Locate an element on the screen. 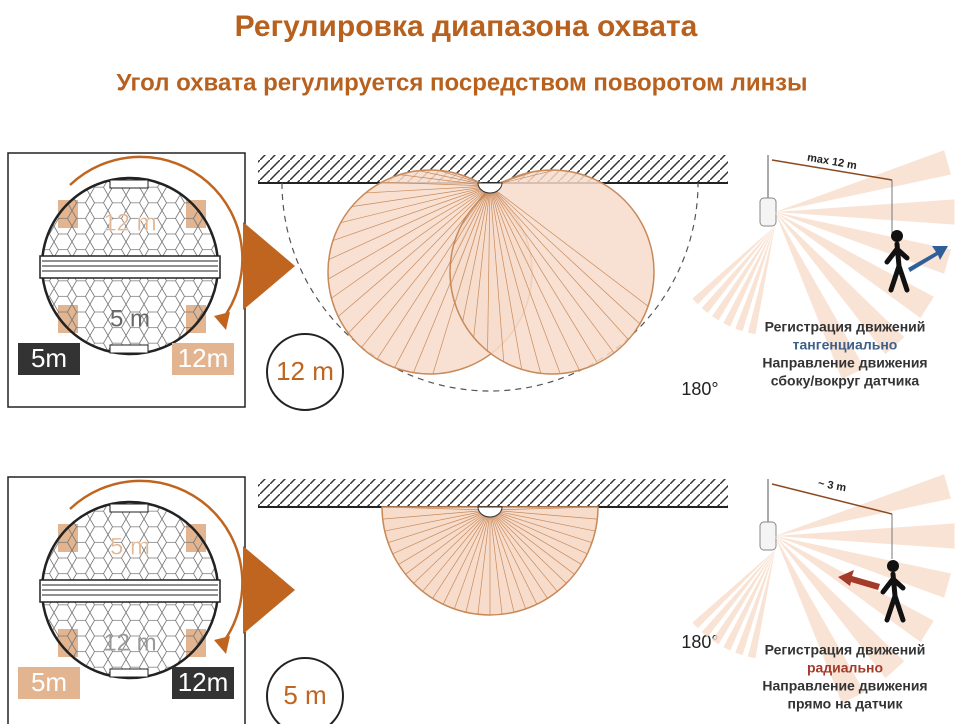 The image size is (960, 724). rotate-arrowhead is located at coordinates (222, 645).